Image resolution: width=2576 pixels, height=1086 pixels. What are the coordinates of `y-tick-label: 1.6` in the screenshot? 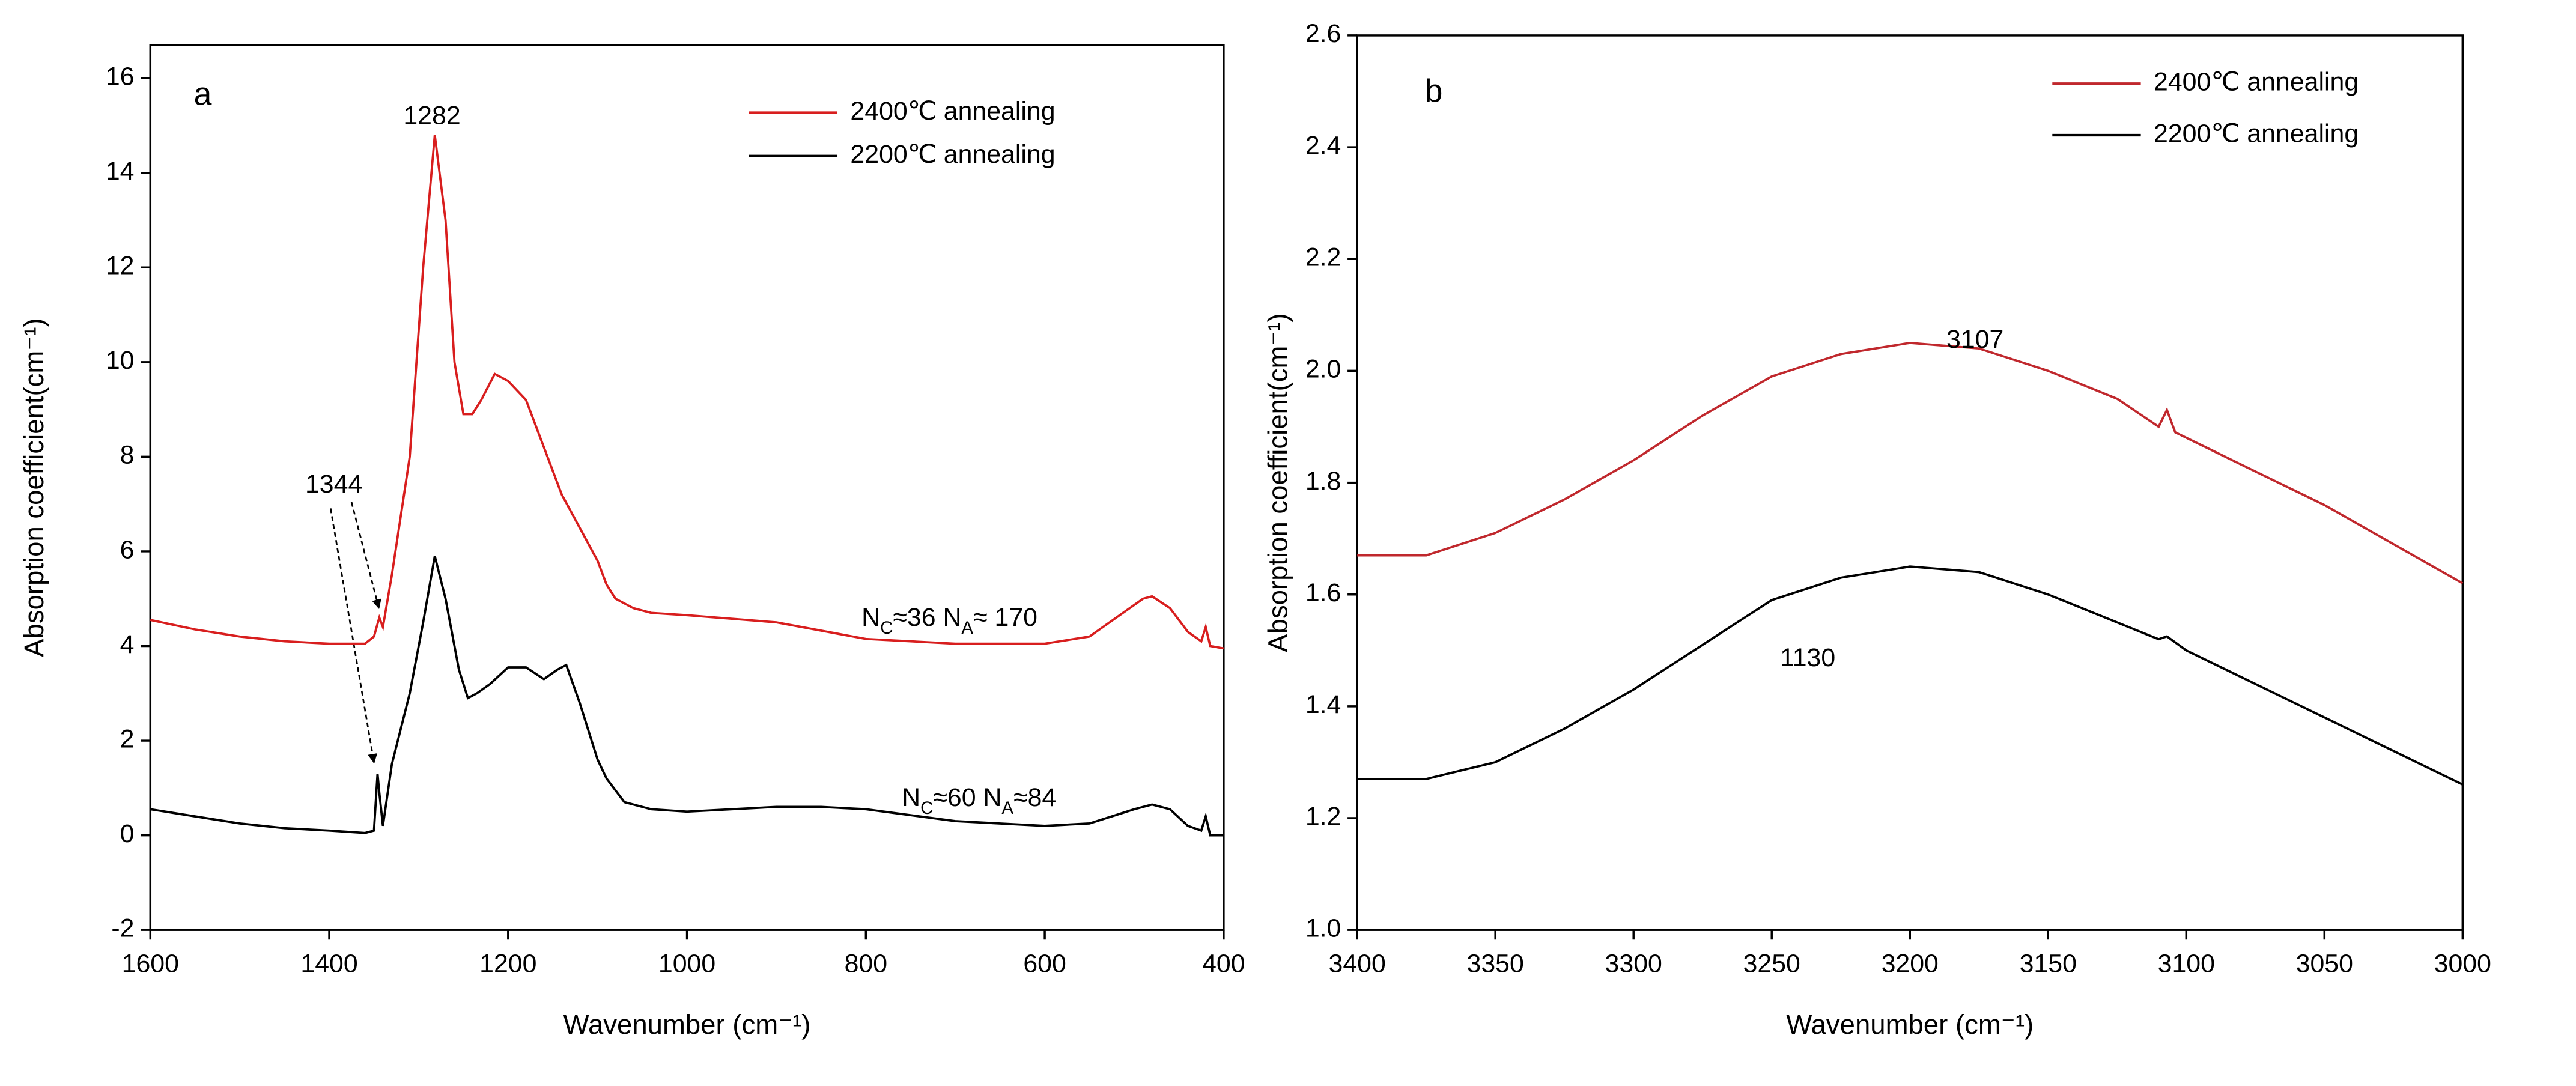 It's located at (1323, 592).